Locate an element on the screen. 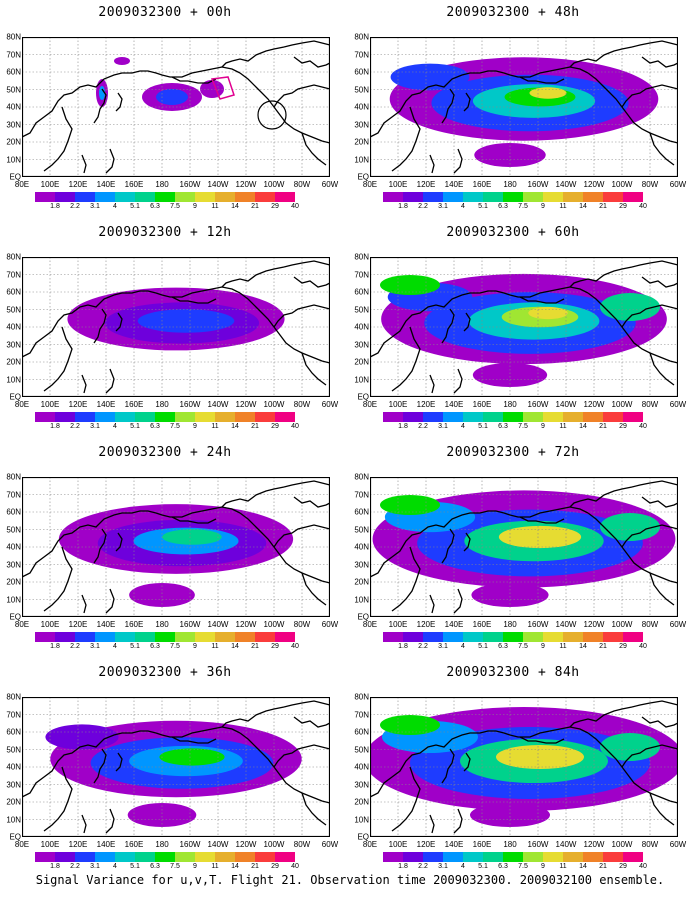 The height and width of the screenshot is (900, 700). panel-title: 2009032300 + 00h is located at coordinates (165, 12).